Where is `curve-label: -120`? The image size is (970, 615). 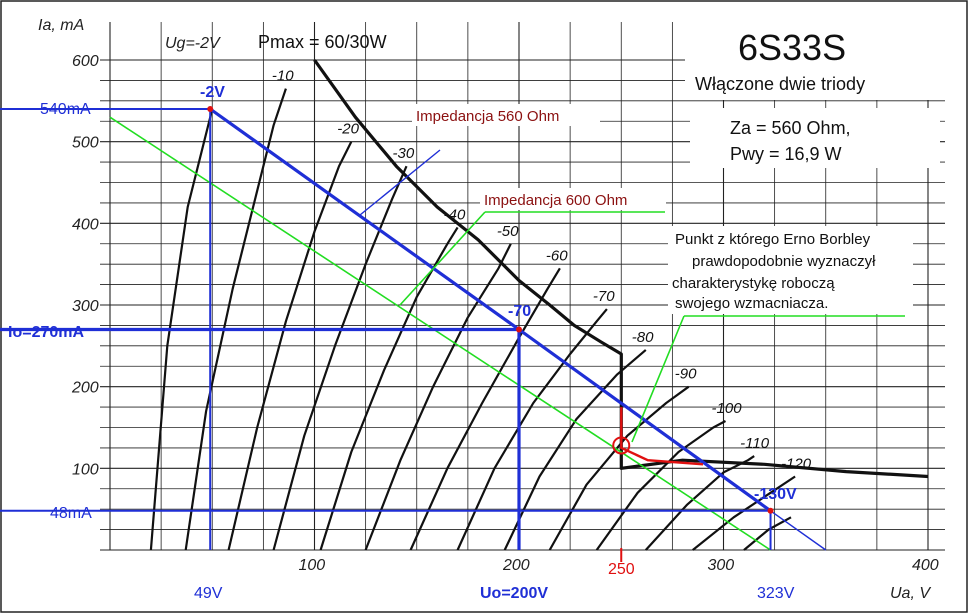
curve-label: -120 is located at coordinates (796, 464).